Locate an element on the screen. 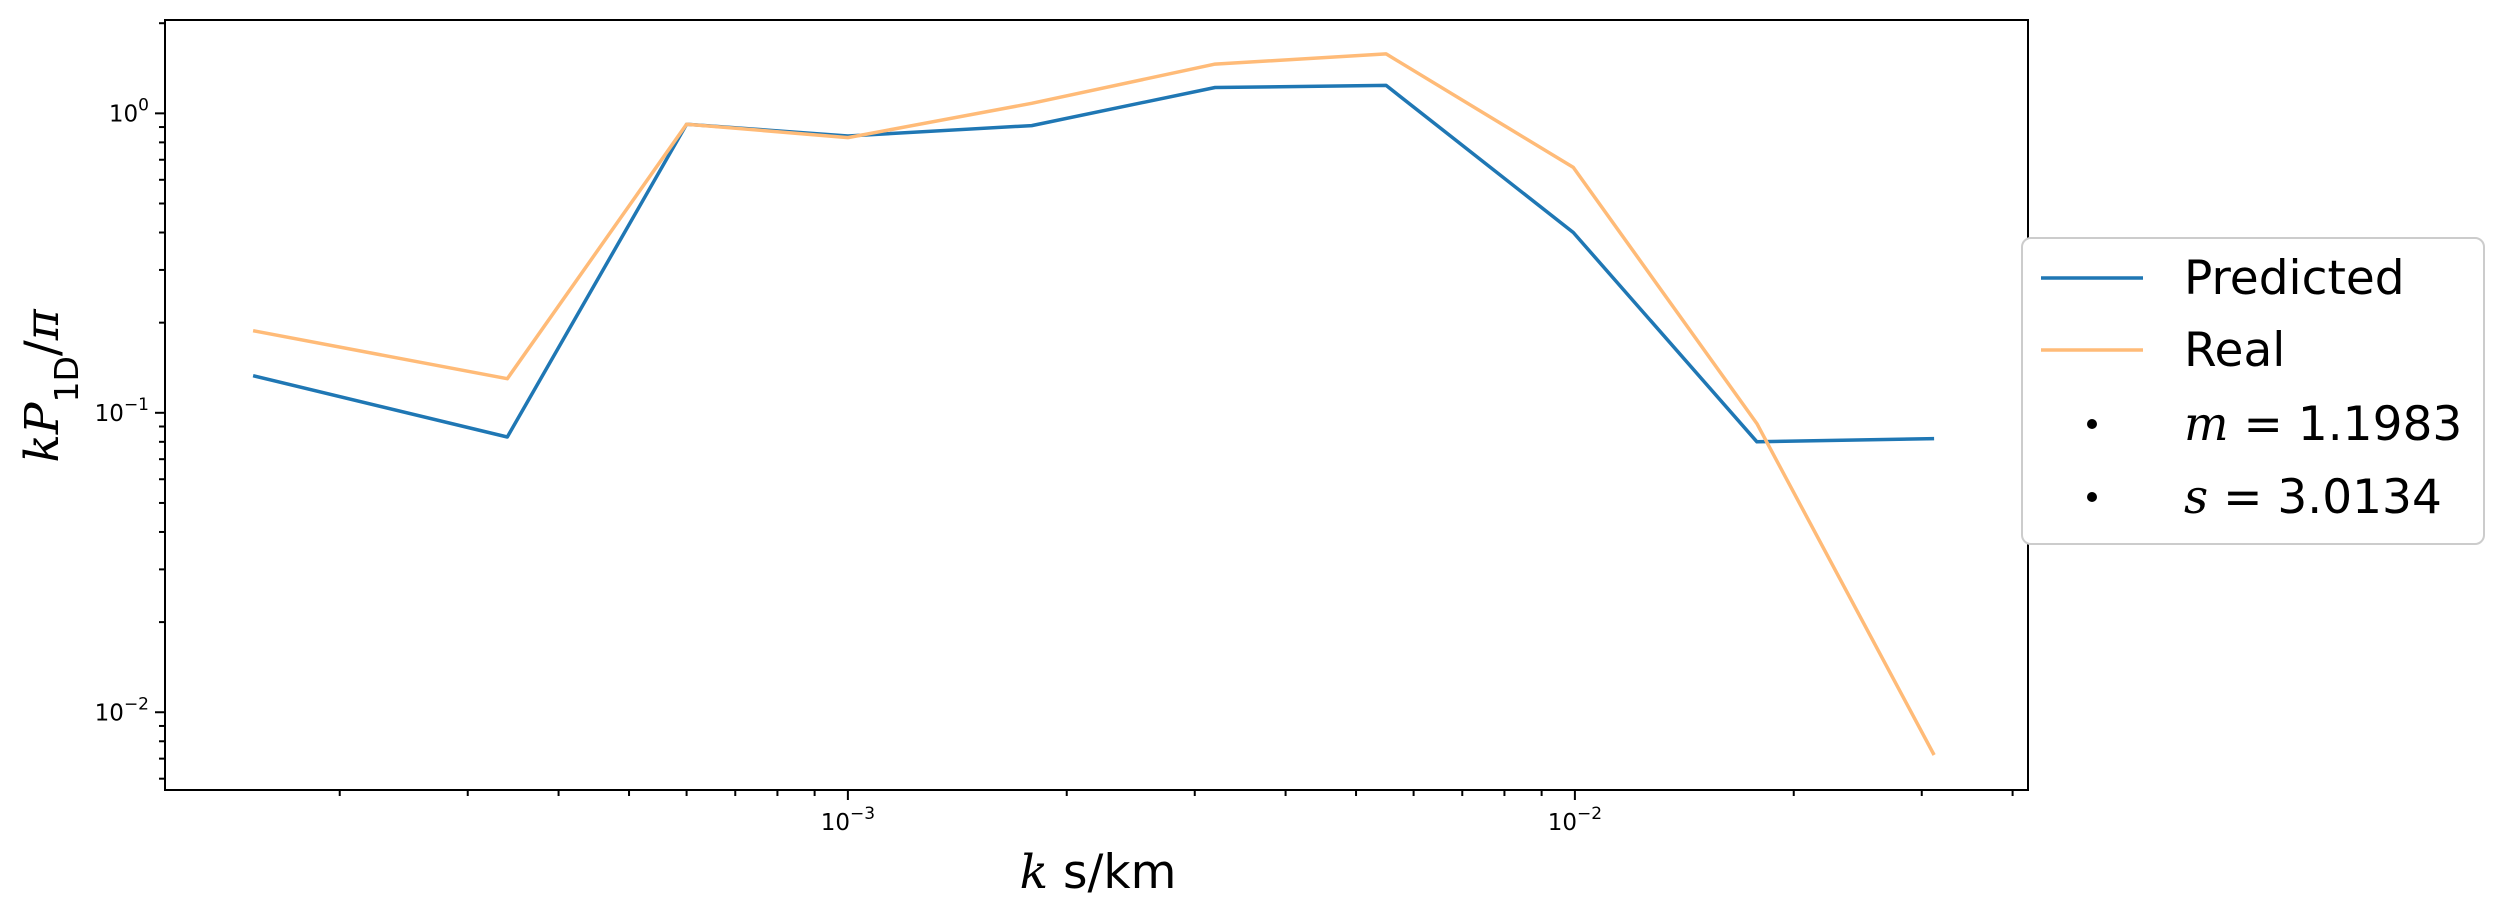 The image size is (2503, 918). x-axis-label-unit: s/km is located at coordinates (1112, 872).